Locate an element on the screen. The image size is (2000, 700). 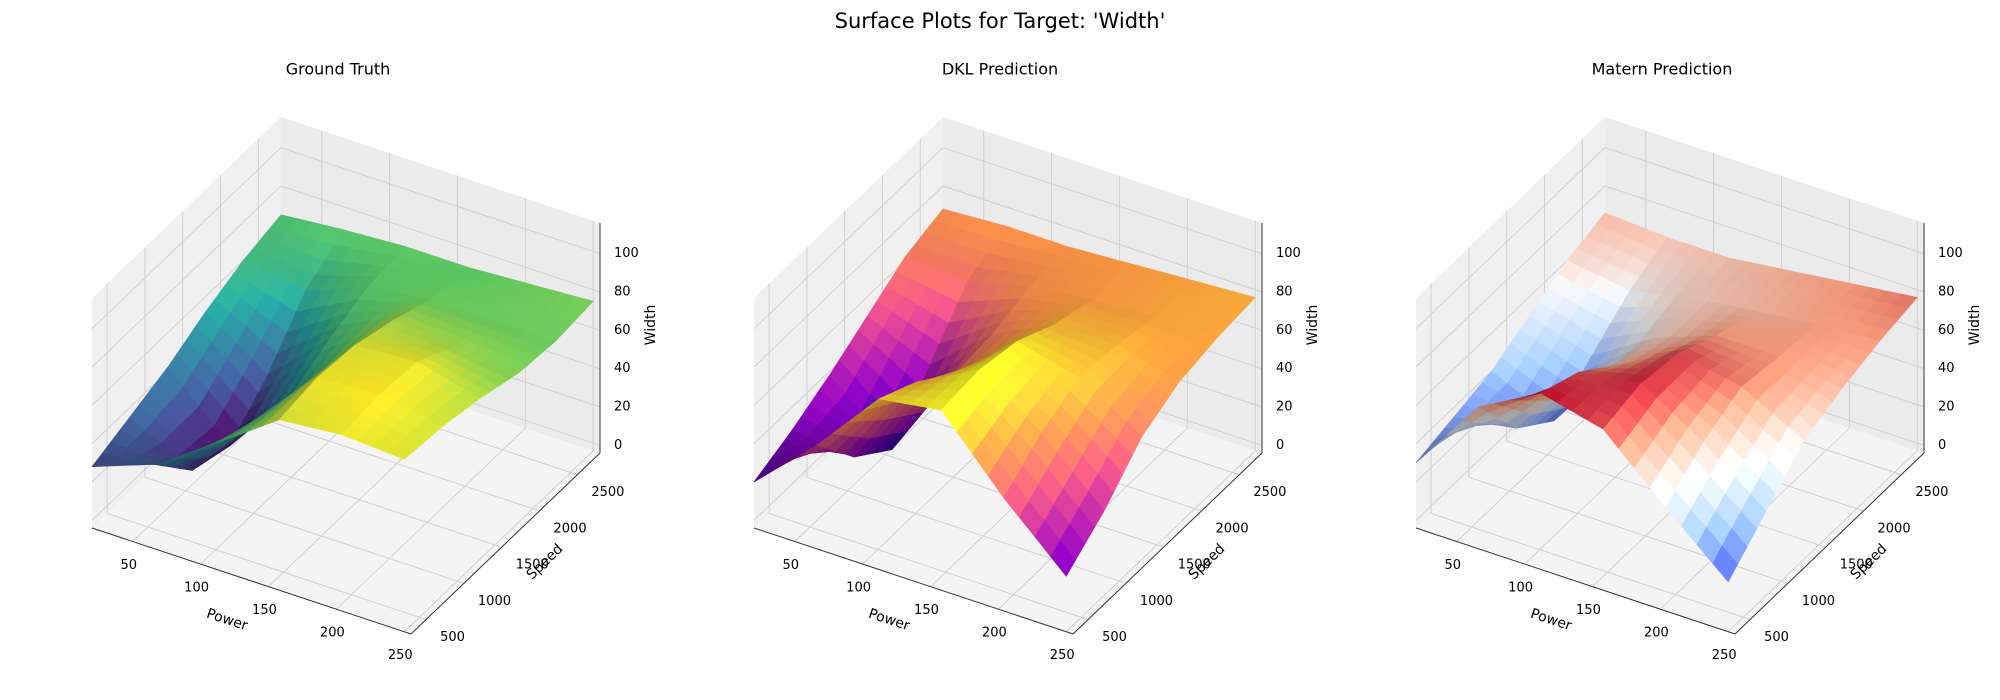
subplot-title: Ground Truth is located at coordinates (338, 69).